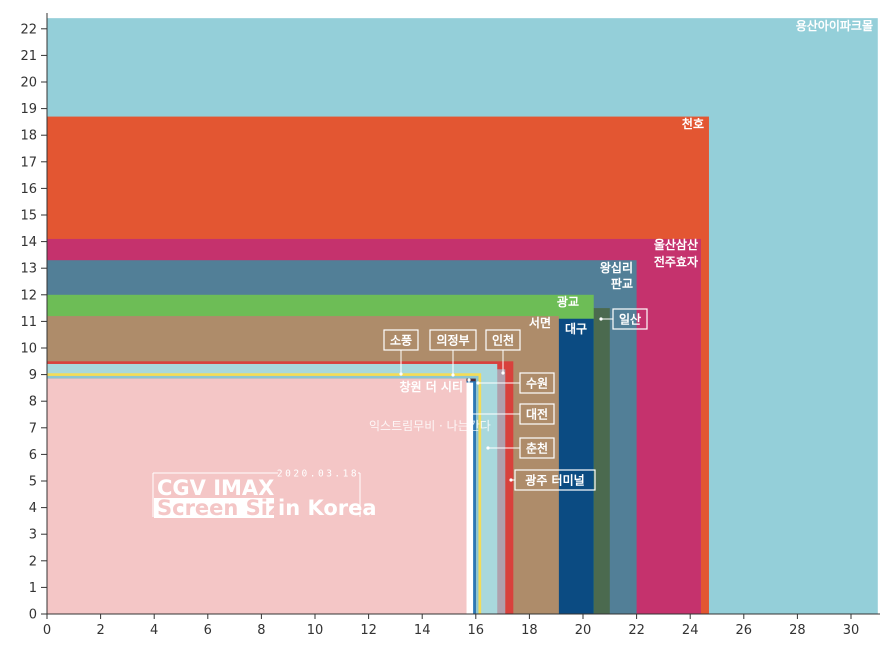 The height and width of the screenshot is (658, 891). What do you see at coordinates (33, 535) in the screenshot?
I see `y-tick-label: 3` at bounding box center [33, 535].